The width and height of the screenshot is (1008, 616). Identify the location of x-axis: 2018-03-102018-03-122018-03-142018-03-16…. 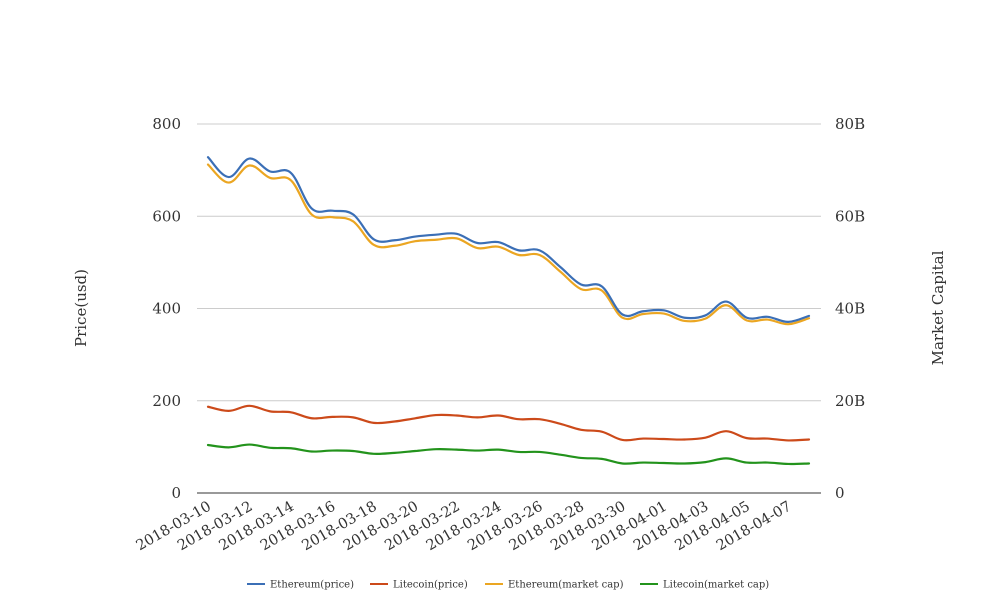
(464, 527).